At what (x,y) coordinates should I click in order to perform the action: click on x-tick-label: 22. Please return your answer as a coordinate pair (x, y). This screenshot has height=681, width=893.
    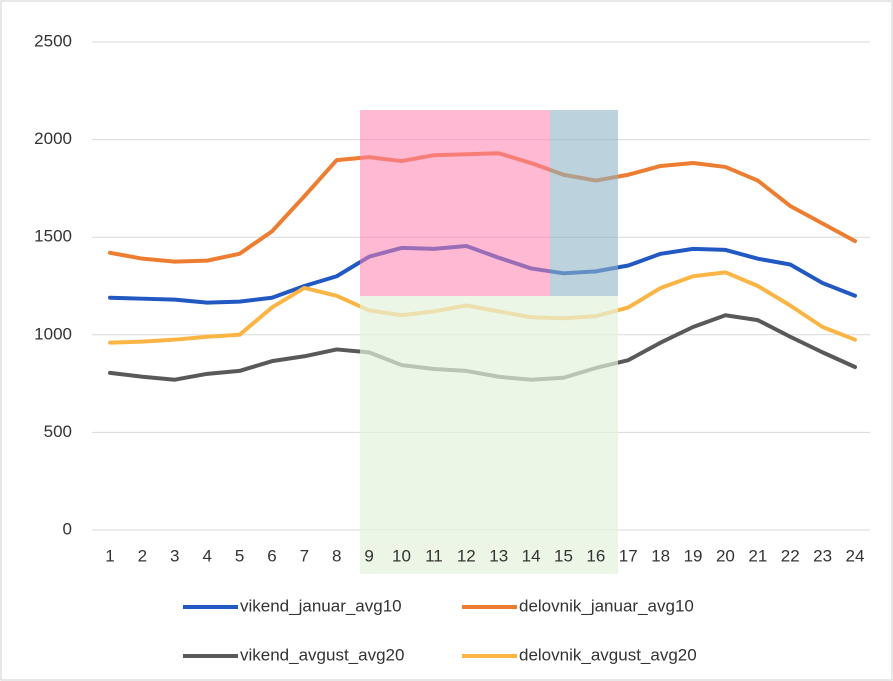
    Looking at the image, I should click on (790, 555).